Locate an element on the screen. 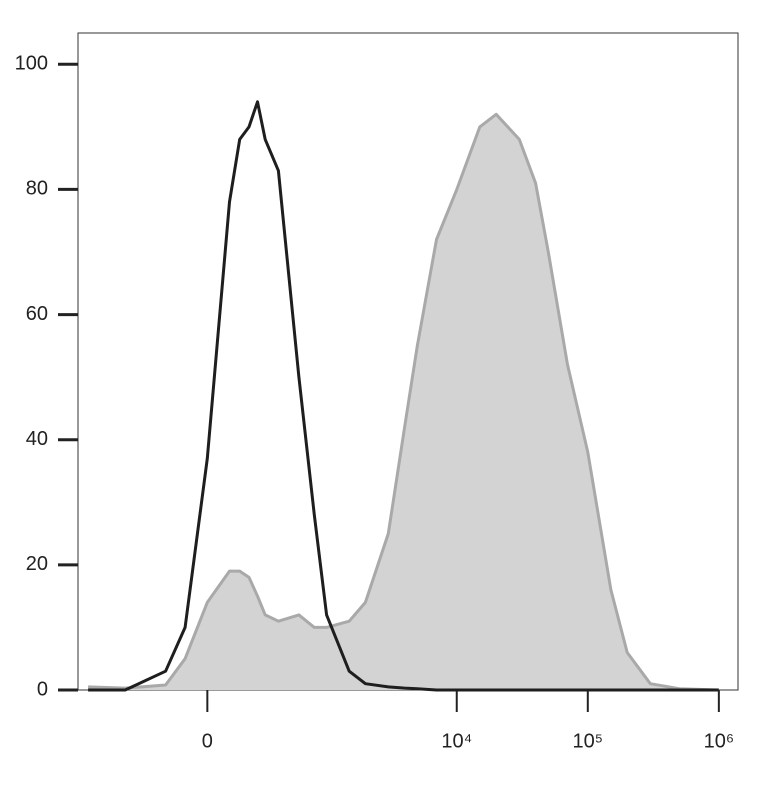 The height and width of the screenshot is (785, 779). x-tick-label: 0 is located at coordinates (207, 741).